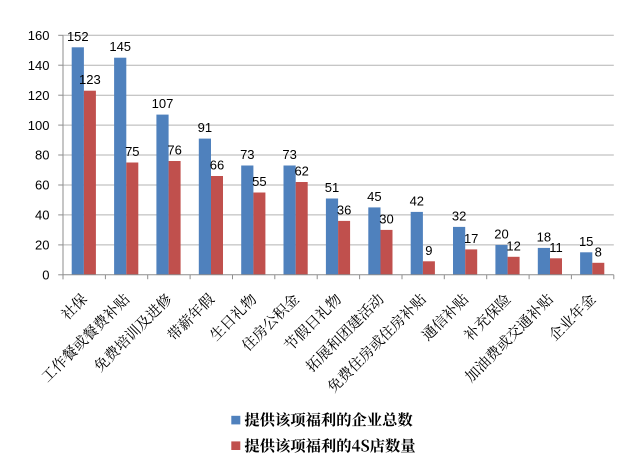  Describe the element at coordinates (259, 181) in the screenshot. I see `svg-text: 55` at that location.